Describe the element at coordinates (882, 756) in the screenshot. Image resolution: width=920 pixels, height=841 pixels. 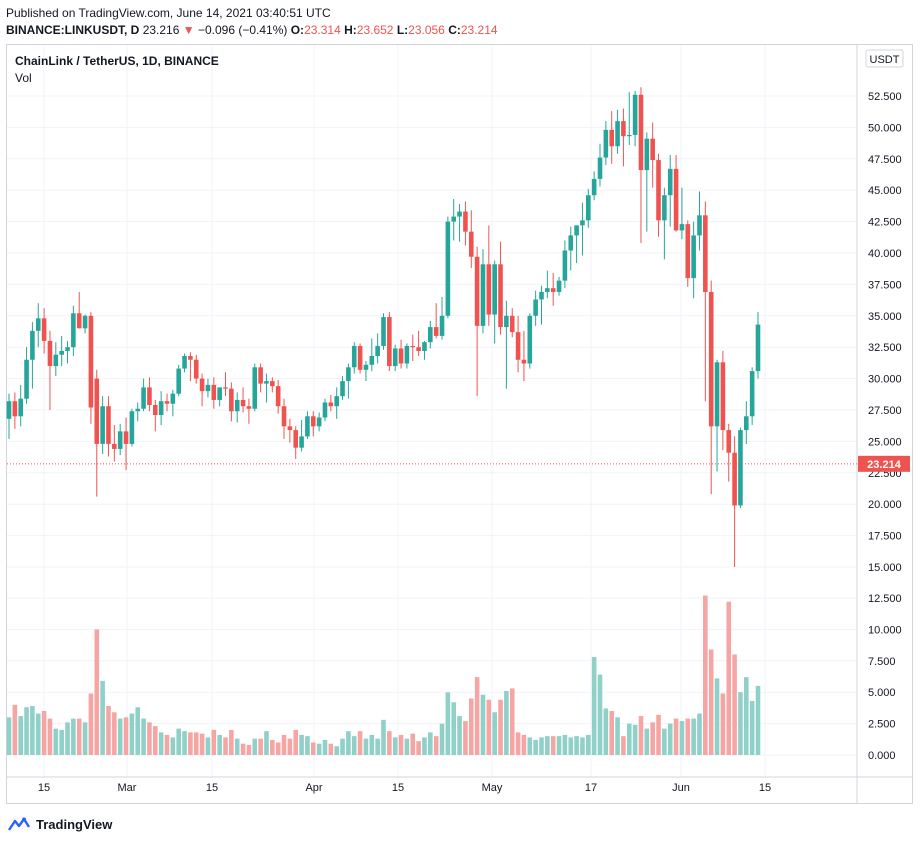
I see `price-tick-label: 0.000` at that location.